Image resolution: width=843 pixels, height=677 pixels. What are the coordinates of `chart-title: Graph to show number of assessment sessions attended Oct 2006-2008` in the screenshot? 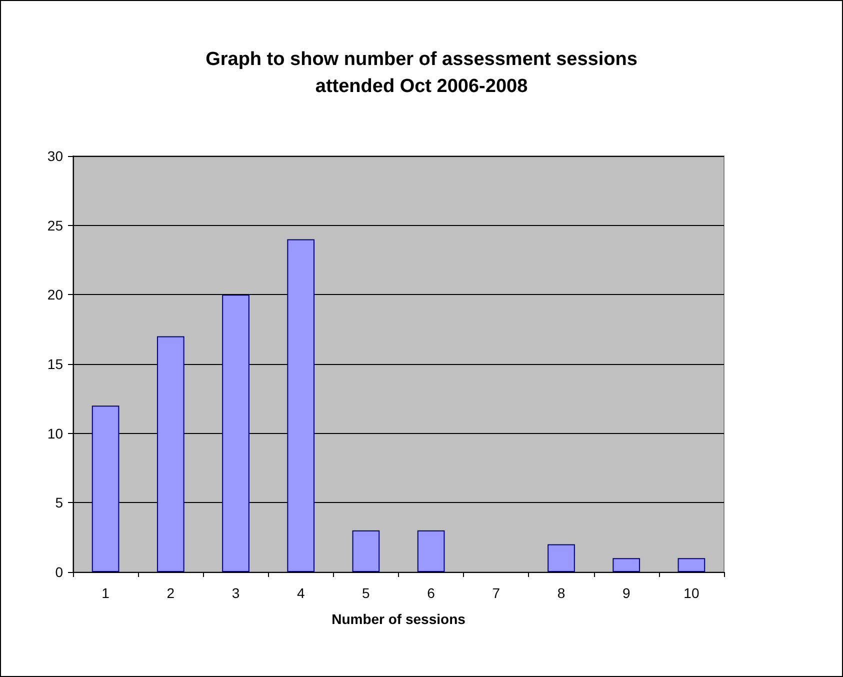 It's located at (422, 73).